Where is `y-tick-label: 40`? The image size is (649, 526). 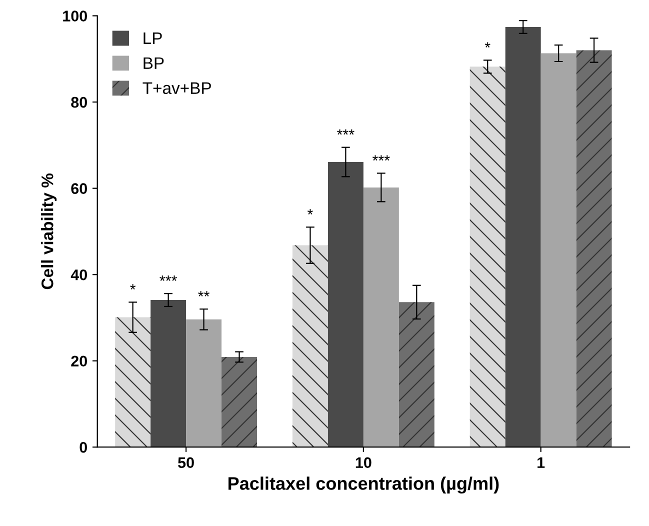 y-tick-label: 40 is located at coordinates (79, 274).